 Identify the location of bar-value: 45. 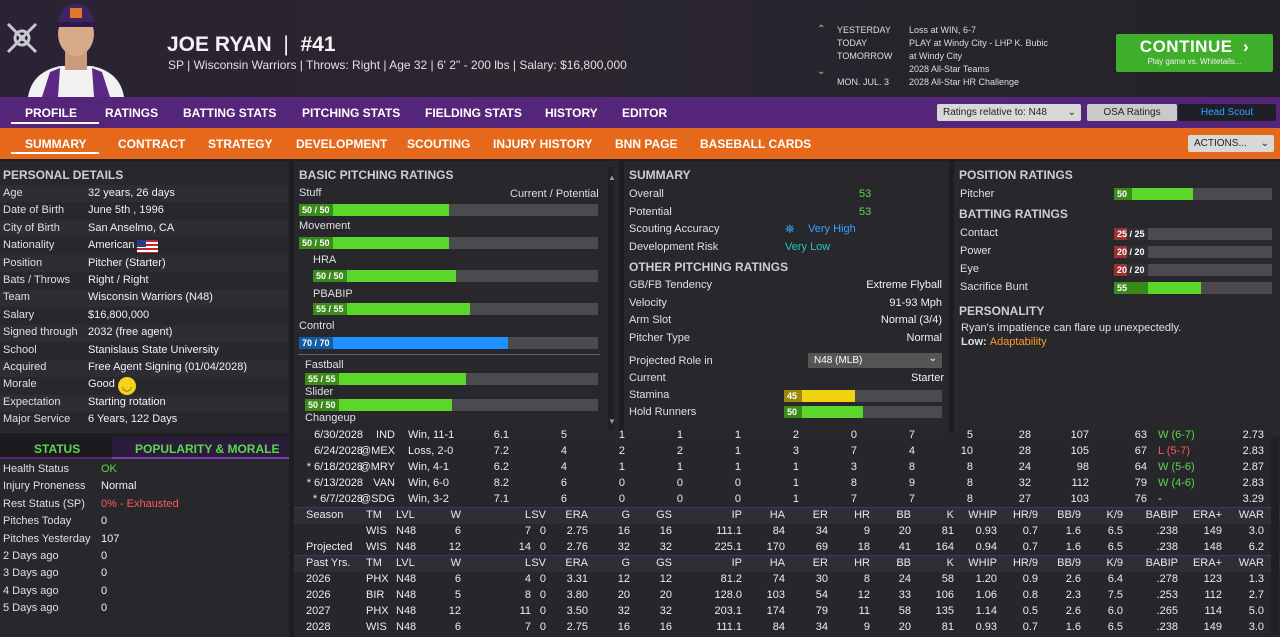
(792, 396).